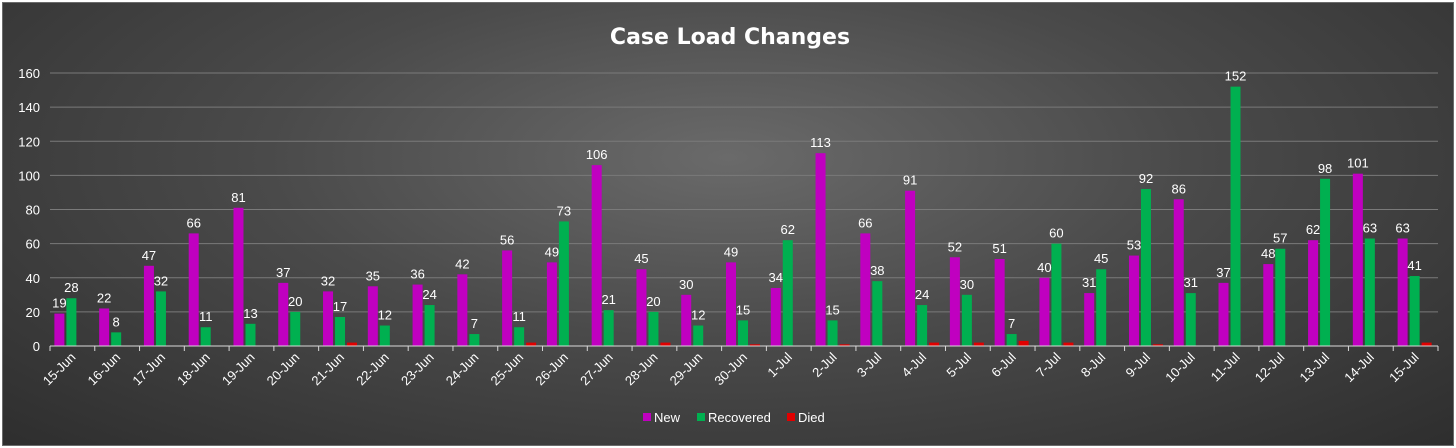 This screenshot has height=448, width=1456. What do you see at coordinates (417, 274) in the screenshot?
I see `data-label-new: 36` at bounding box center [417, 274].